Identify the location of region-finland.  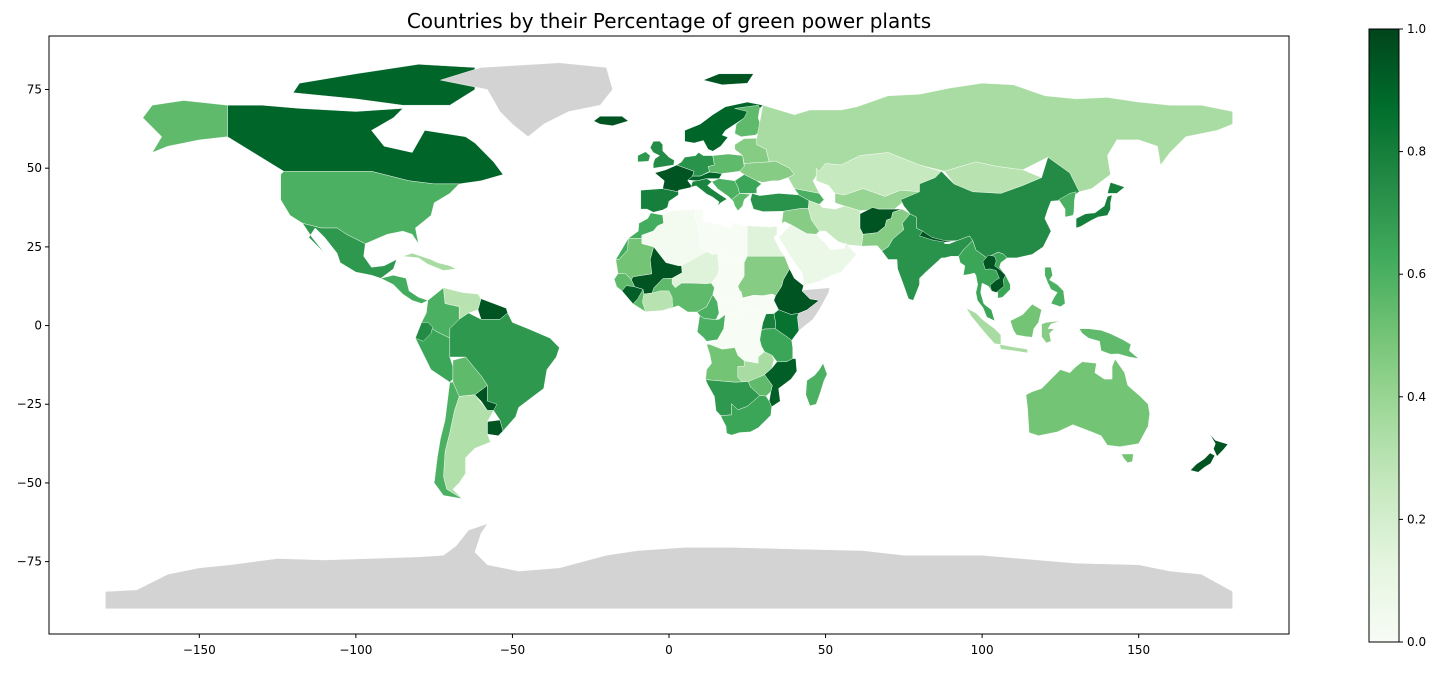
(748, 120).